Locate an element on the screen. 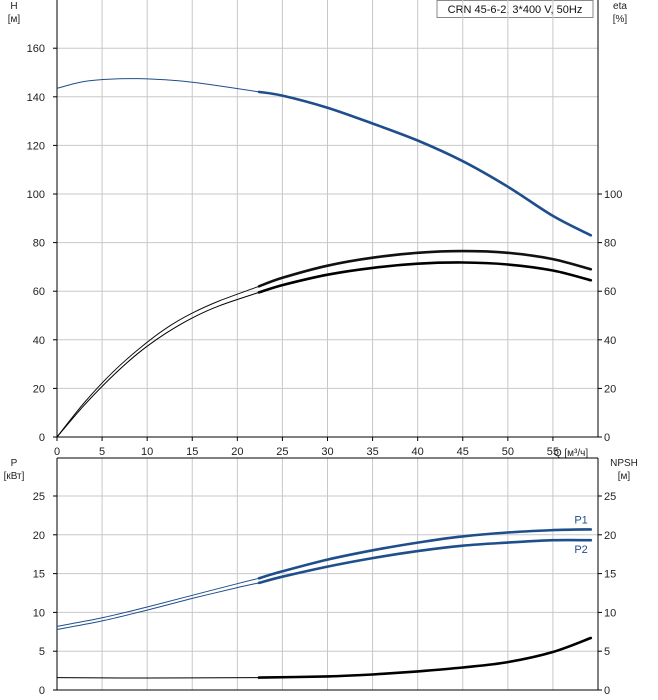 Image resolution: width=658 pixels, height=700 pixels. h-curve-extended is located at coordinates (158, 85).